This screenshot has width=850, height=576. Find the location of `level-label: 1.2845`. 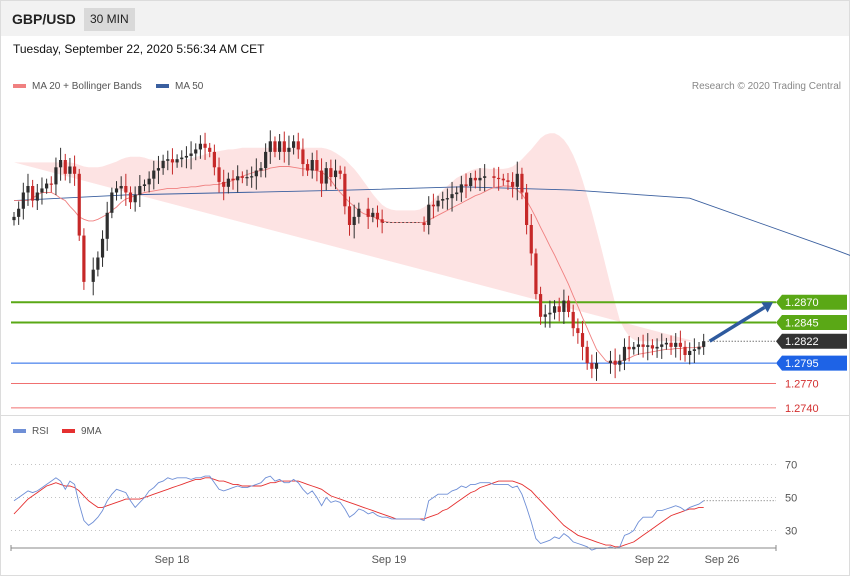

level-label: 1.2845 is located at coordinates (802, 324).